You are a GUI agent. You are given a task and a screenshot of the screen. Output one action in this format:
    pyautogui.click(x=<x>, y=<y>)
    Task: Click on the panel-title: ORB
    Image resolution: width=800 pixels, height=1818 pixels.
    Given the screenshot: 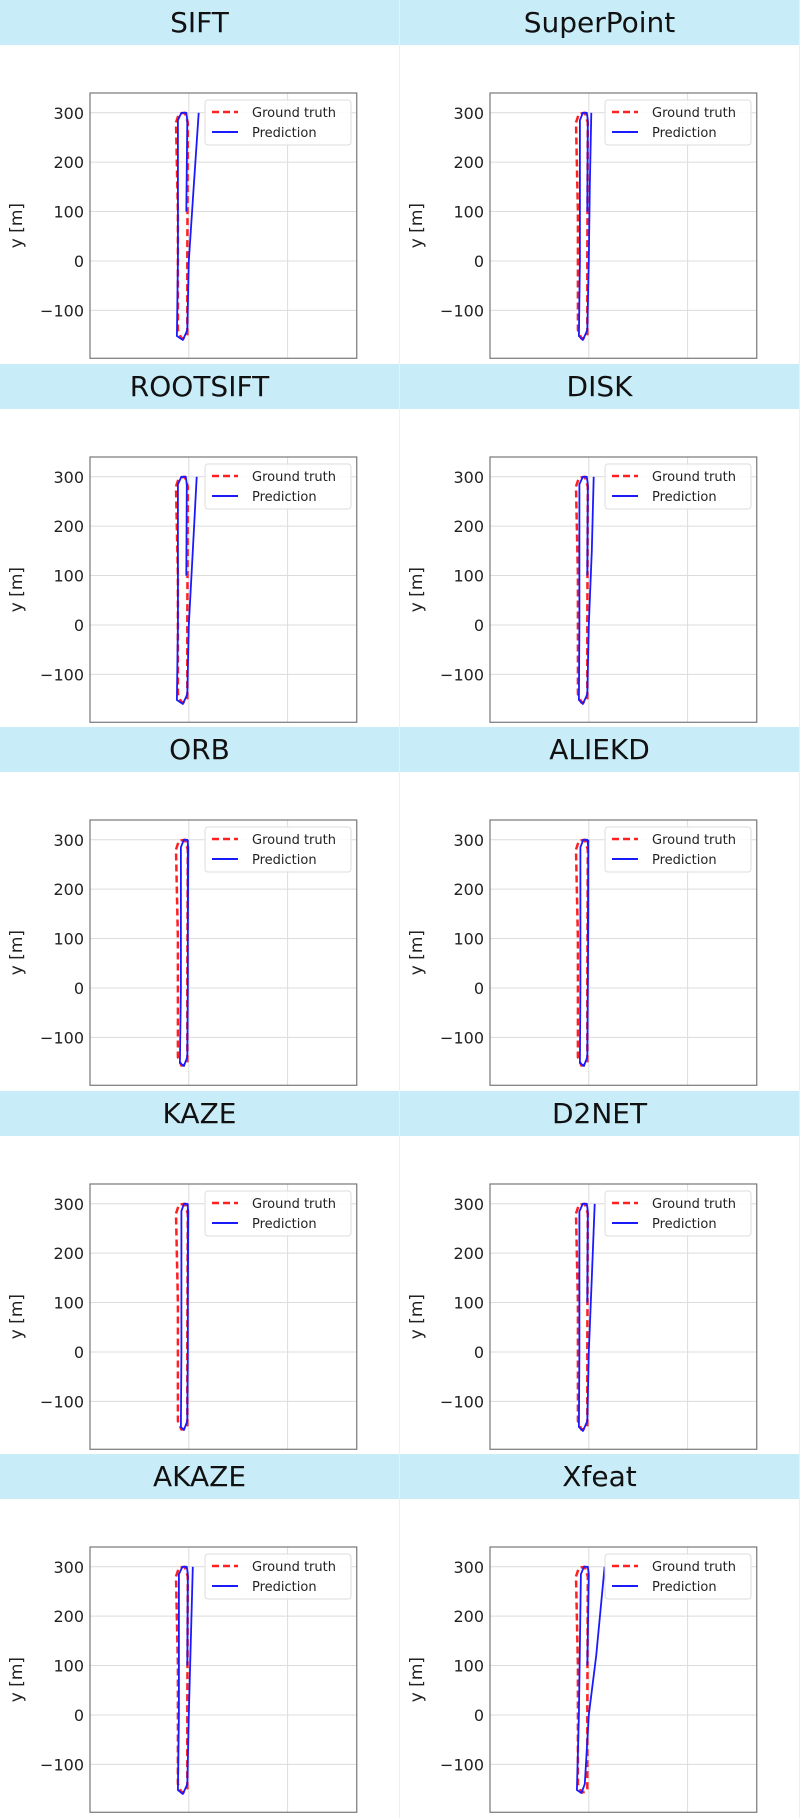 What is the action you would take?
    pyautogui.click(x=199, y=750)
    